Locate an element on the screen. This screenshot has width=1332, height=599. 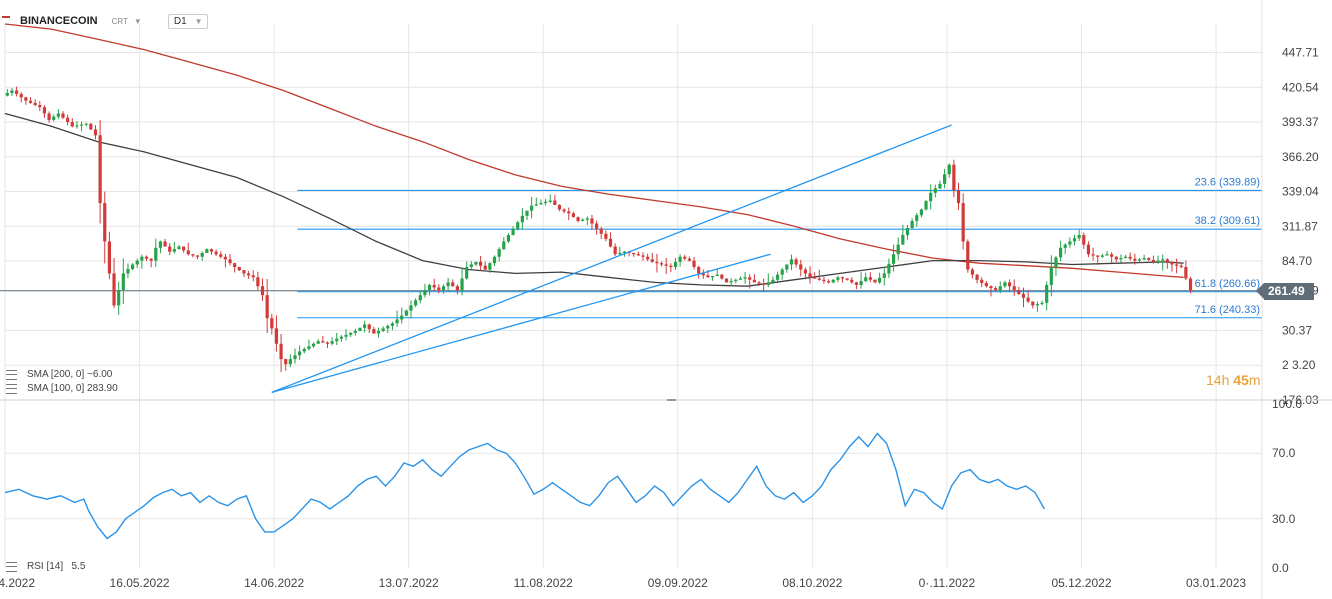
symbol-label: BINANCECOIN is located at coordinates (59, 21).